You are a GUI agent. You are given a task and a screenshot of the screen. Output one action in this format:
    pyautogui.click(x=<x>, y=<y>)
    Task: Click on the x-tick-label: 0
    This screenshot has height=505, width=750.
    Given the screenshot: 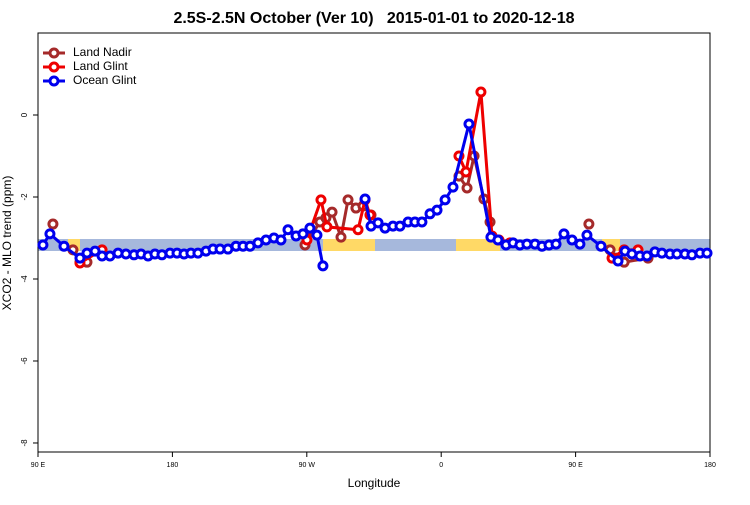 What is the action you would take?
    pyautogui.click(x=441, y=465)
    